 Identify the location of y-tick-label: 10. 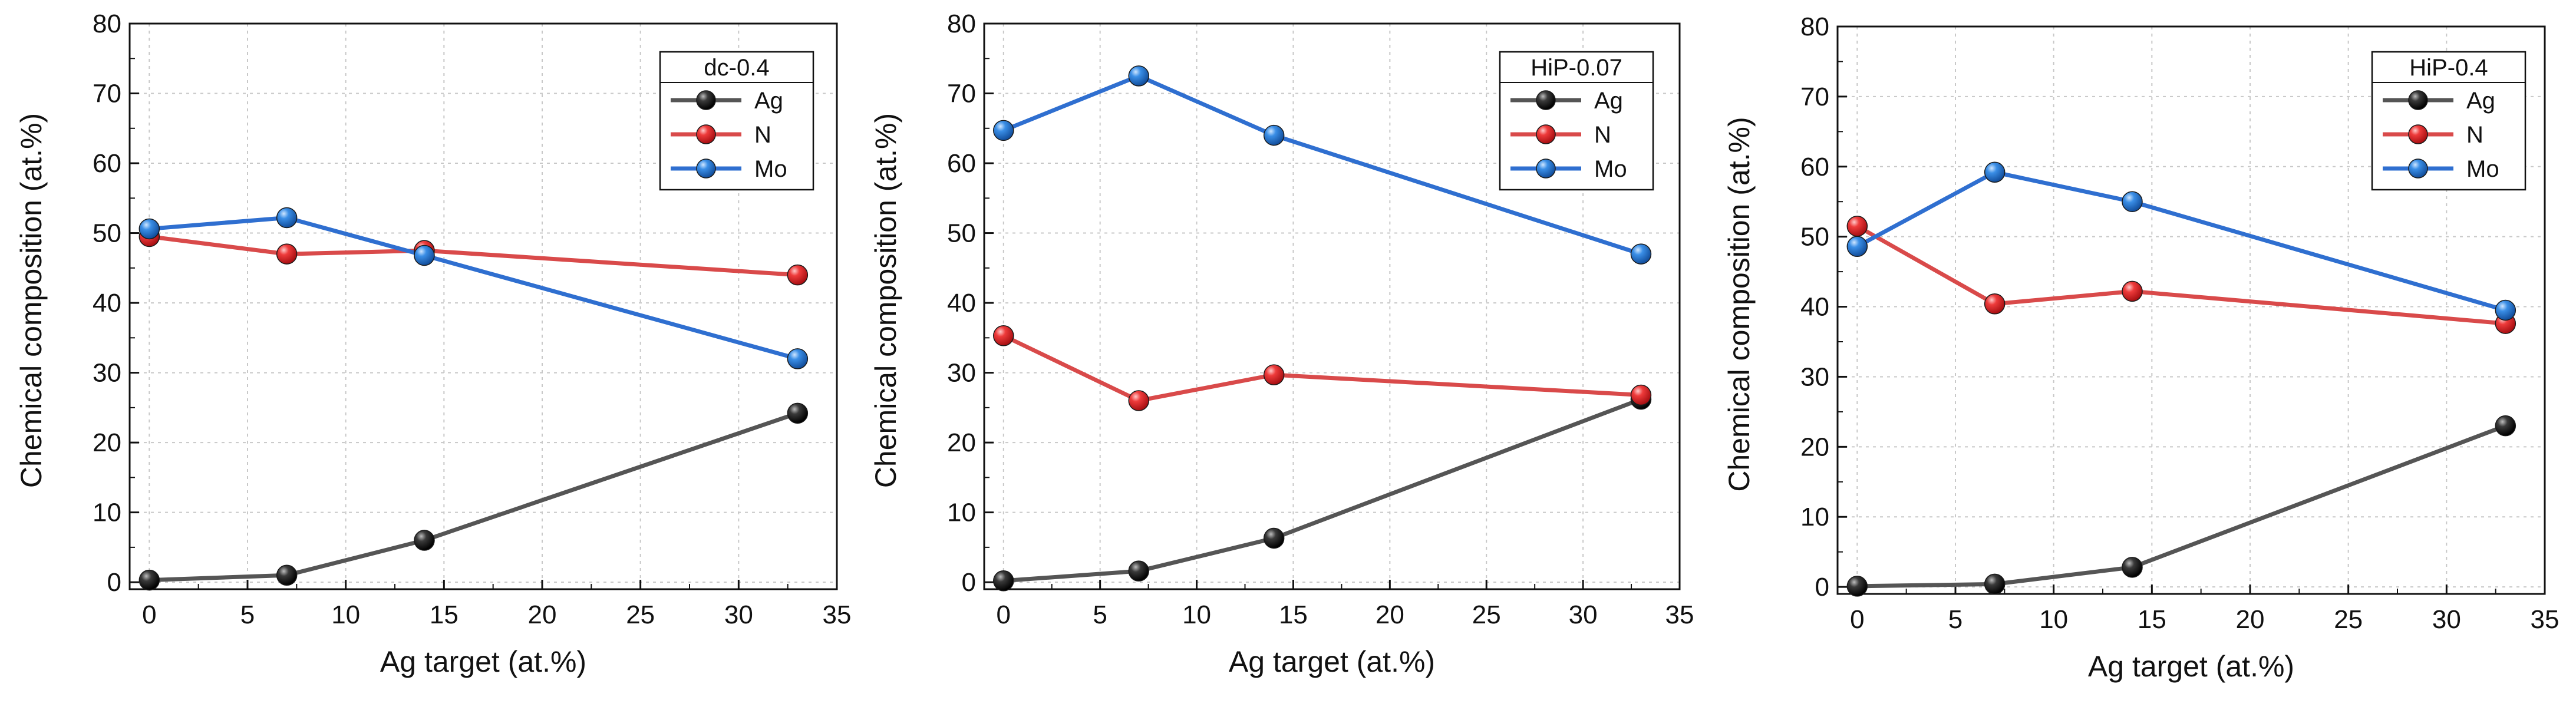
(107, 512).